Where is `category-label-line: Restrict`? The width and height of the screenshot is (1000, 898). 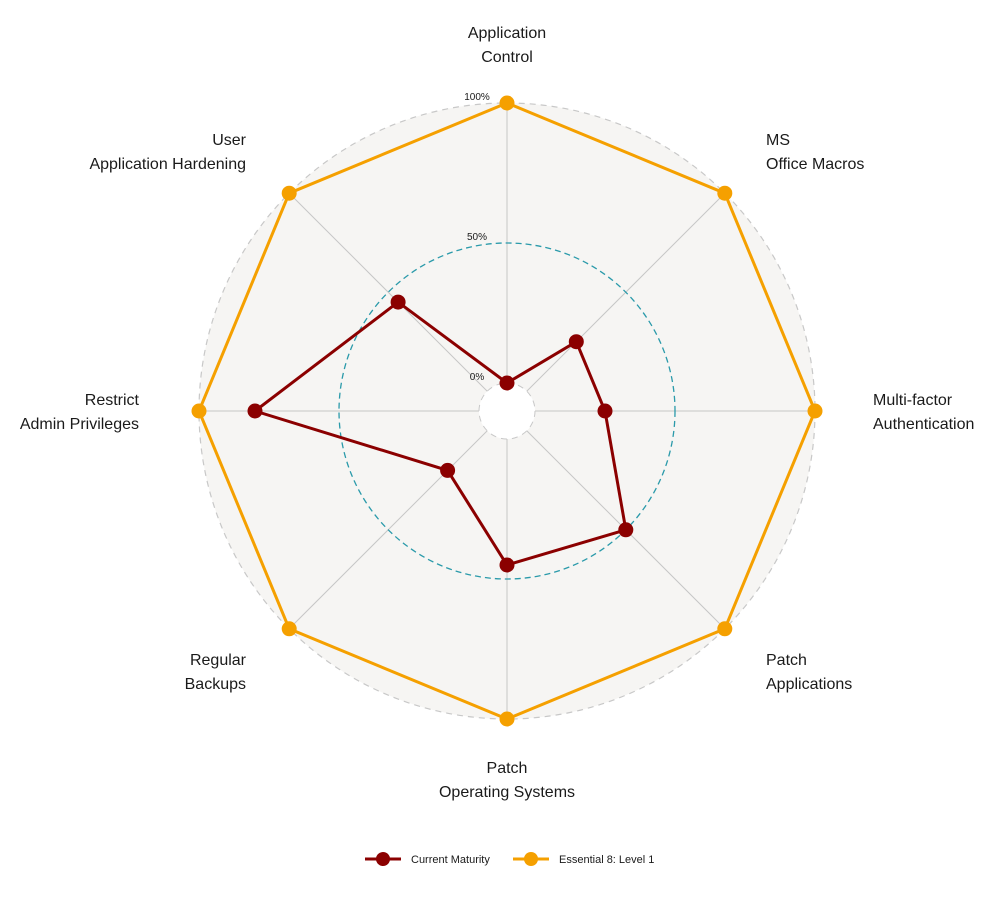
category-label-line: Restrict is located at coordinates (112, 400).